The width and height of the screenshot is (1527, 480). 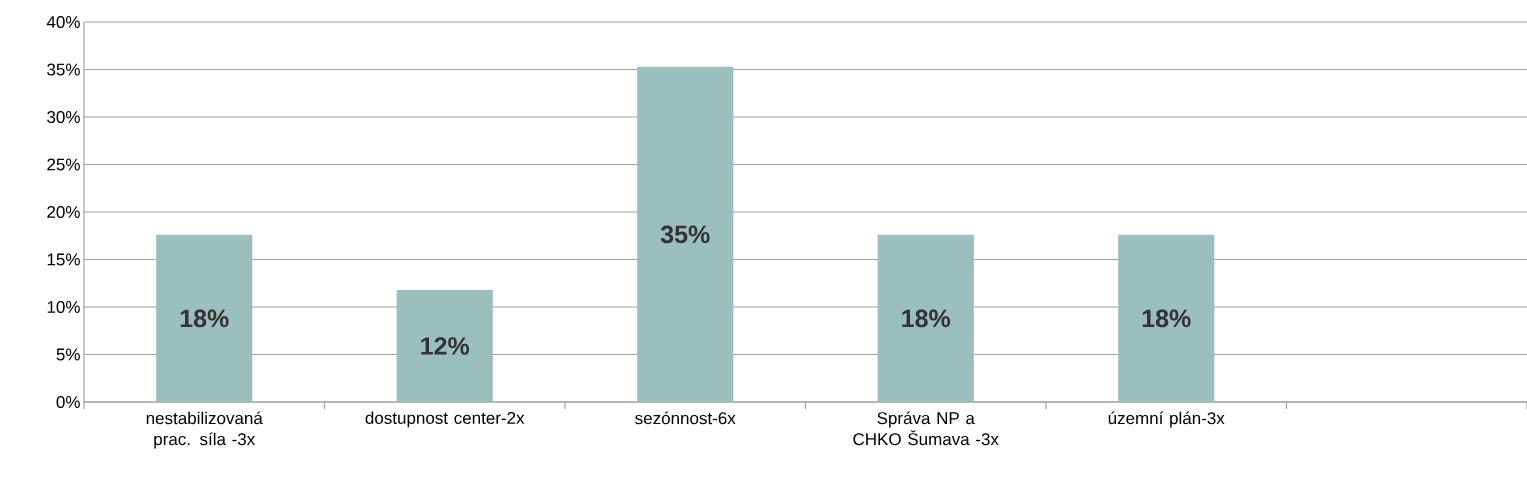 I want to click on x-tick-label: sezónnost-6x, so click(x=685, y=418).